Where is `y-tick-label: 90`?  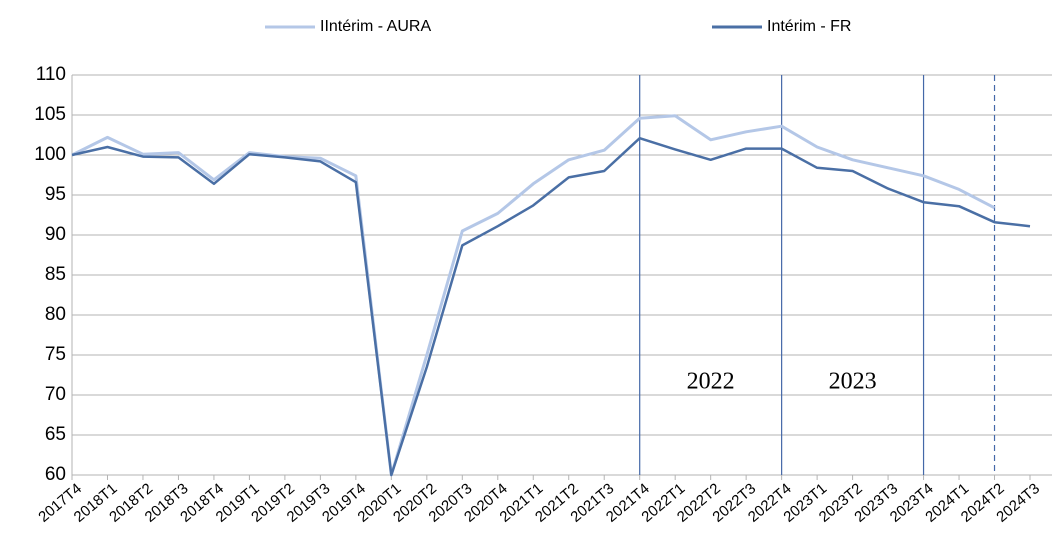 y-tick-label: 90 is located at coordinates (55, 234).